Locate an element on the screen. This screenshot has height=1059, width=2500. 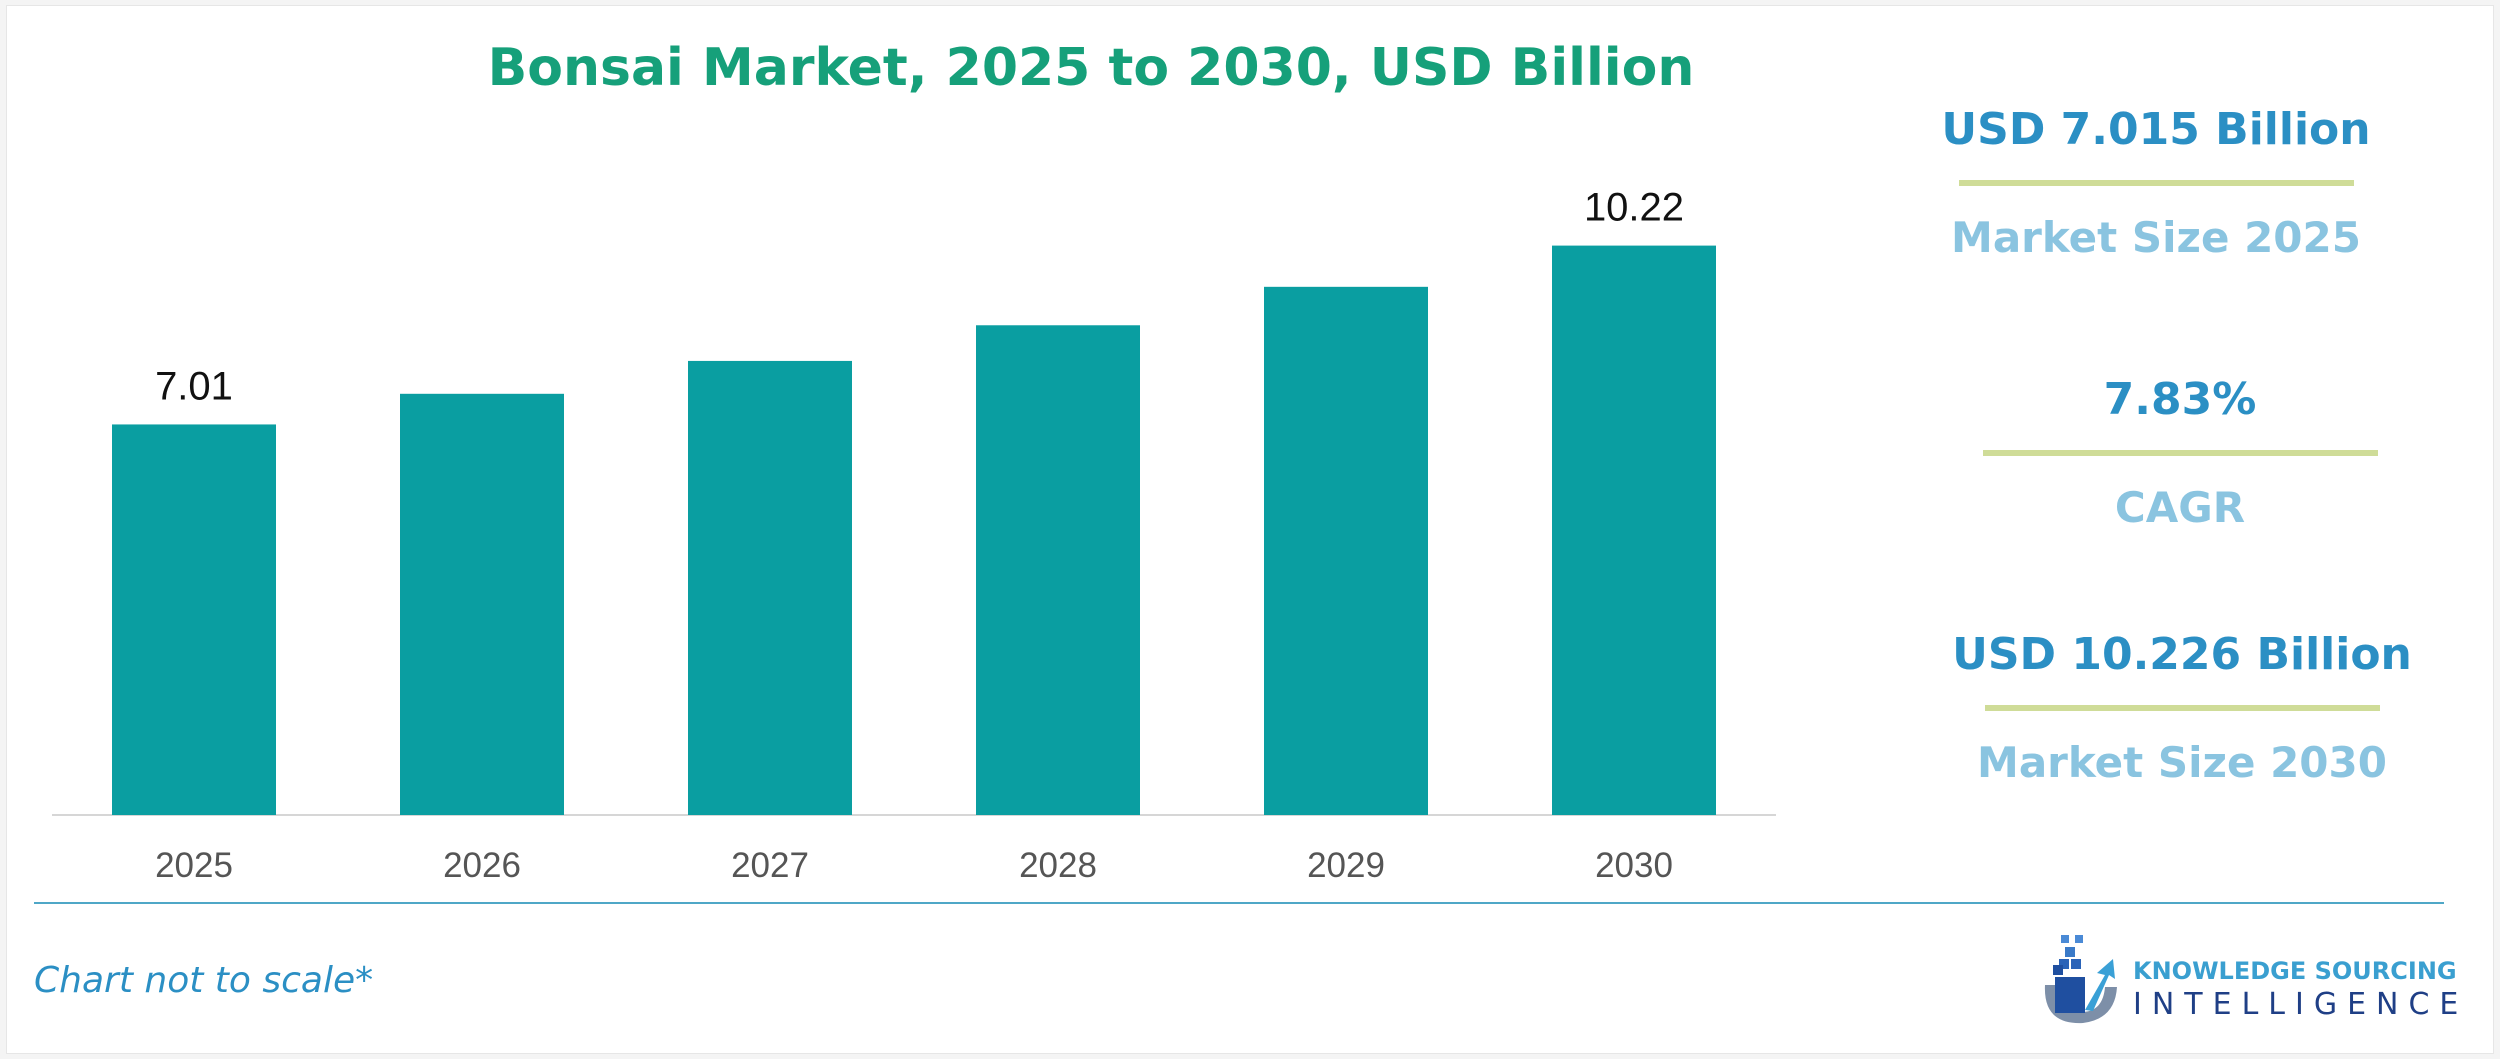
chart-not-to-scale-note: Chart not to scale* is located at coordinates (204, 980).